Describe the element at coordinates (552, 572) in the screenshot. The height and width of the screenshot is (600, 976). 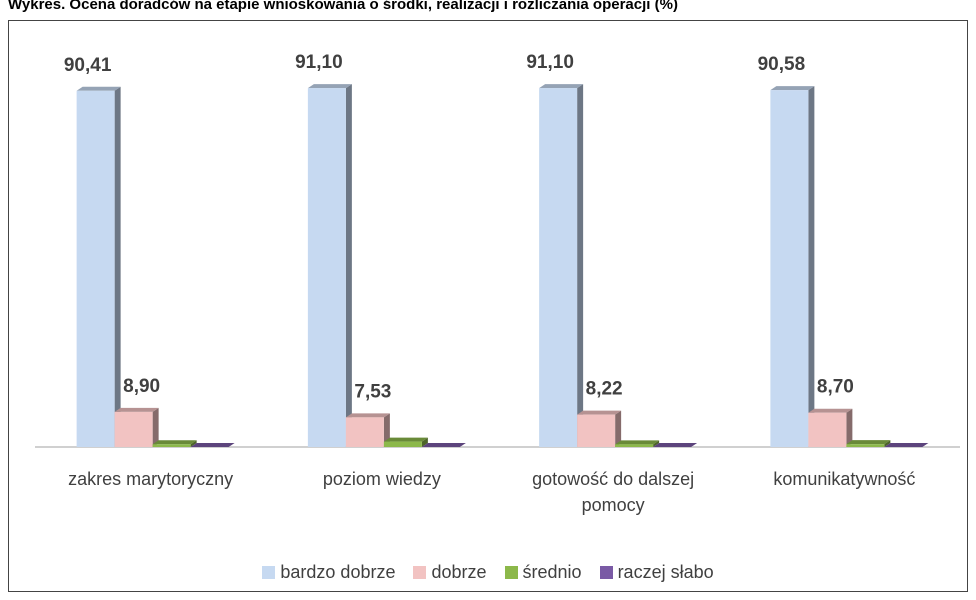
I see `legend-label: średnio` at that location.